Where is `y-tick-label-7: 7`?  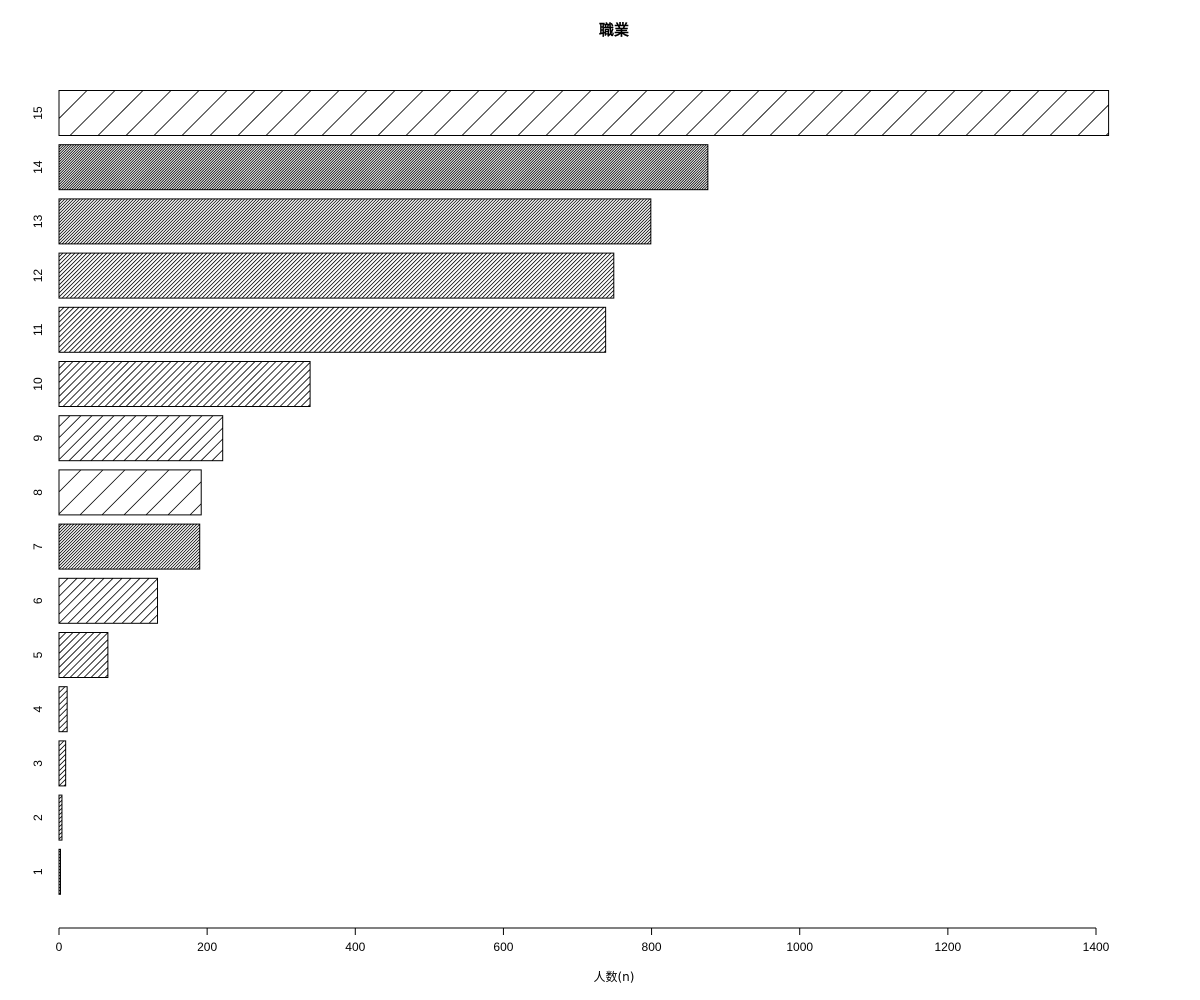
y-tick-label-7: 7 is located at coordinates (38, 546).